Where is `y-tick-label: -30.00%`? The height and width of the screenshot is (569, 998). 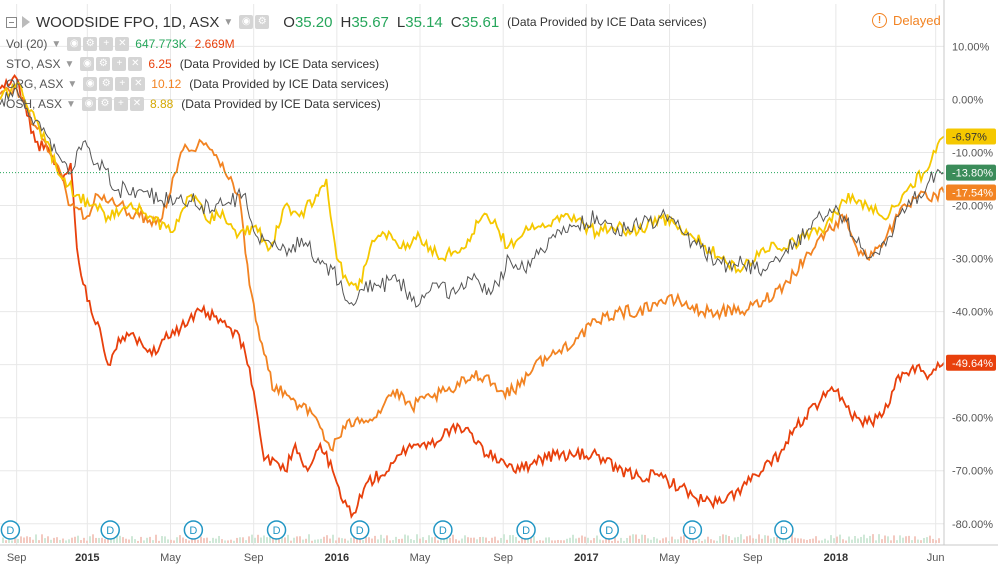
y-tick-label: -30.00% is located at coordinates (972, 260).